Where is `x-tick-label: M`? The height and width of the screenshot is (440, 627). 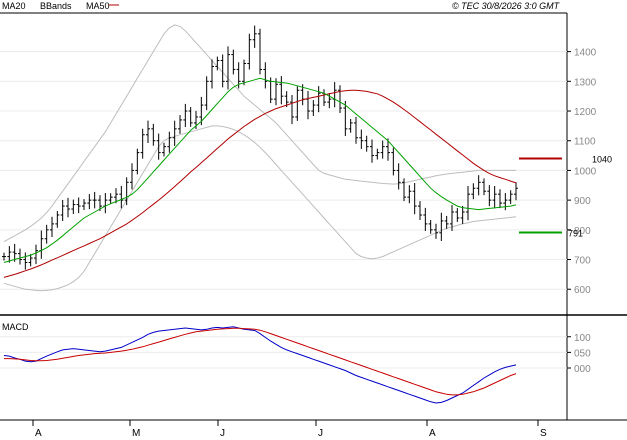 x-tick-label: M is located at coordinates (136, 433).